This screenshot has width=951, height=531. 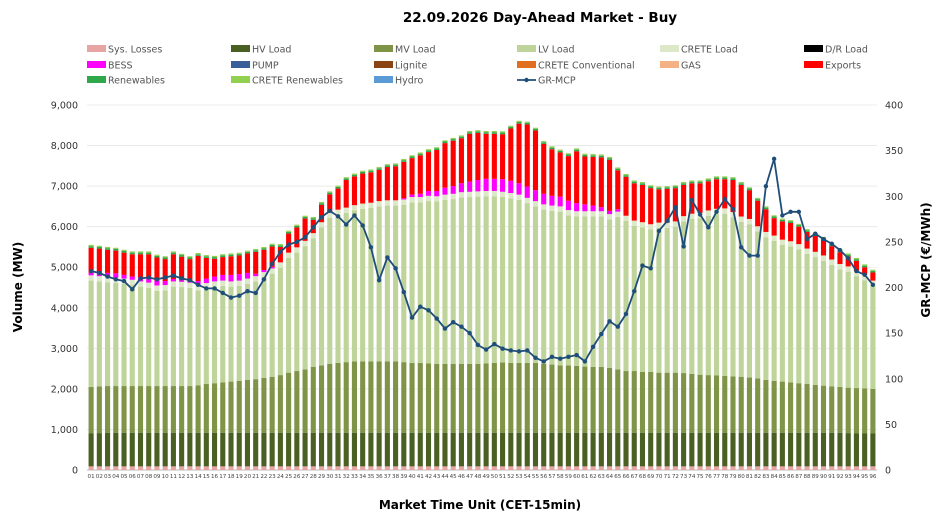 What do you see at coordinates (256, 477) in the screenshot?
I see `x-tick-label: 21` at bounding box center [256, 477].